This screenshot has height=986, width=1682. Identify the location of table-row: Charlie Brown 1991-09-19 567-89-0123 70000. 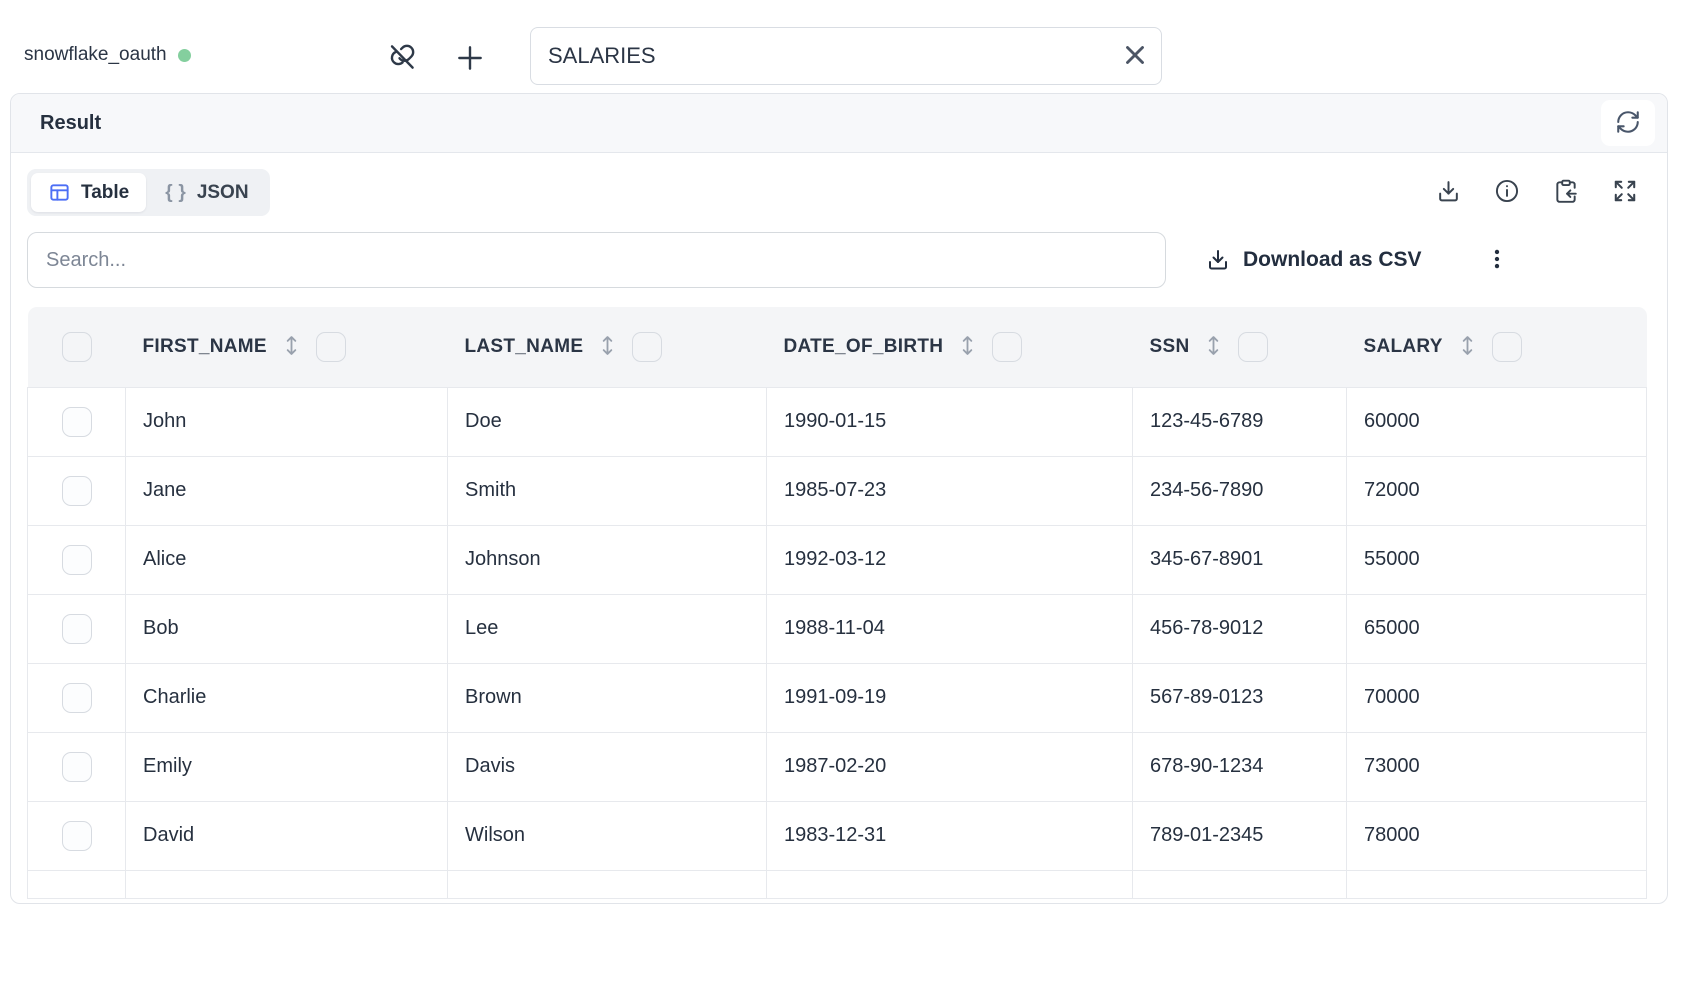
(837, 697).